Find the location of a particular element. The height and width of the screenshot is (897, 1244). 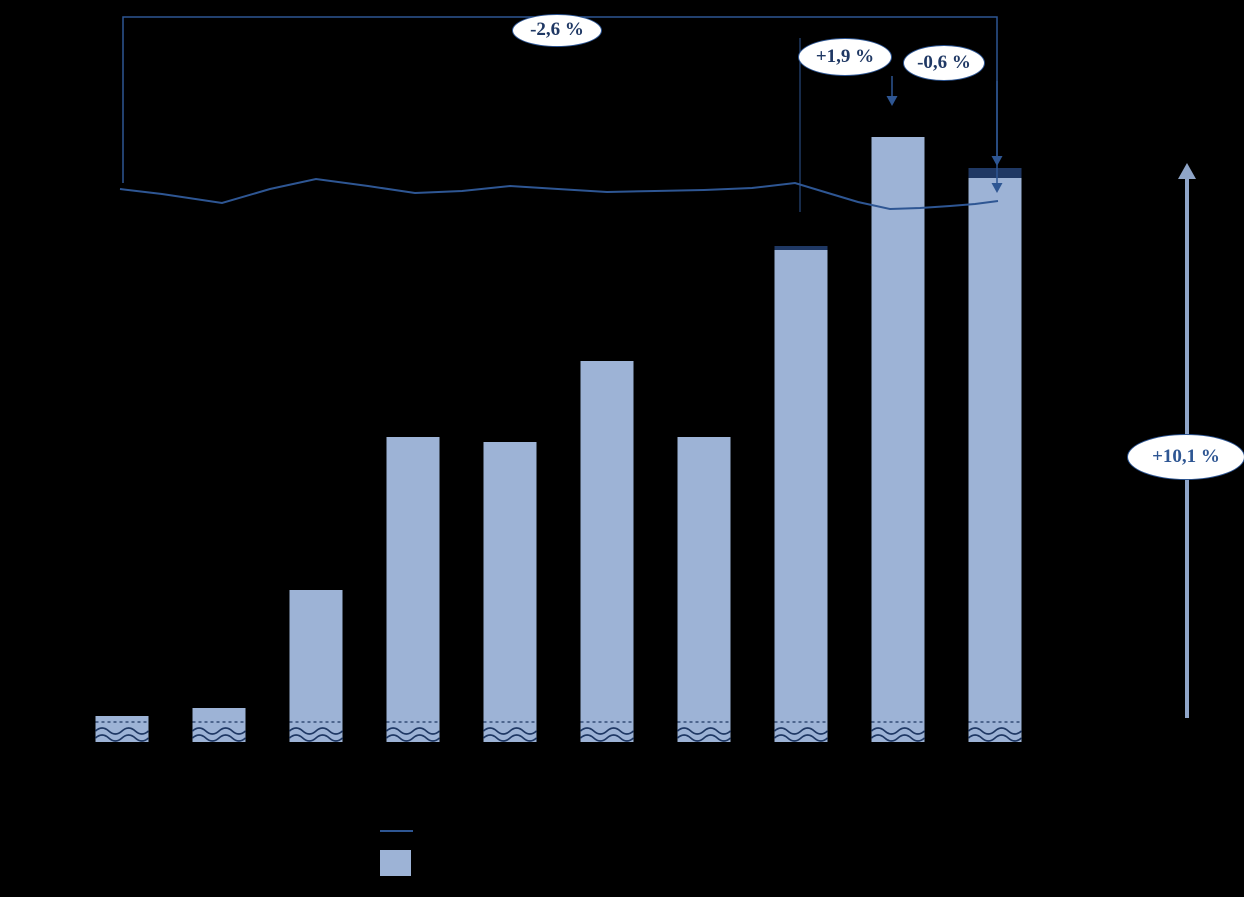

callout-change-minus: -0,6 % is located at coordinates (944, 63).